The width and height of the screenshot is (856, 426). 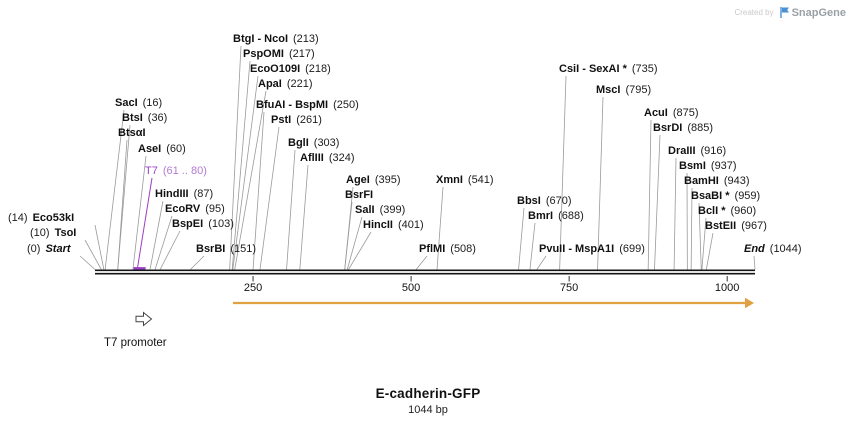 I want to click on title-block: E-cadherin-GFP 1044 bp, so click(x=428, y=401).